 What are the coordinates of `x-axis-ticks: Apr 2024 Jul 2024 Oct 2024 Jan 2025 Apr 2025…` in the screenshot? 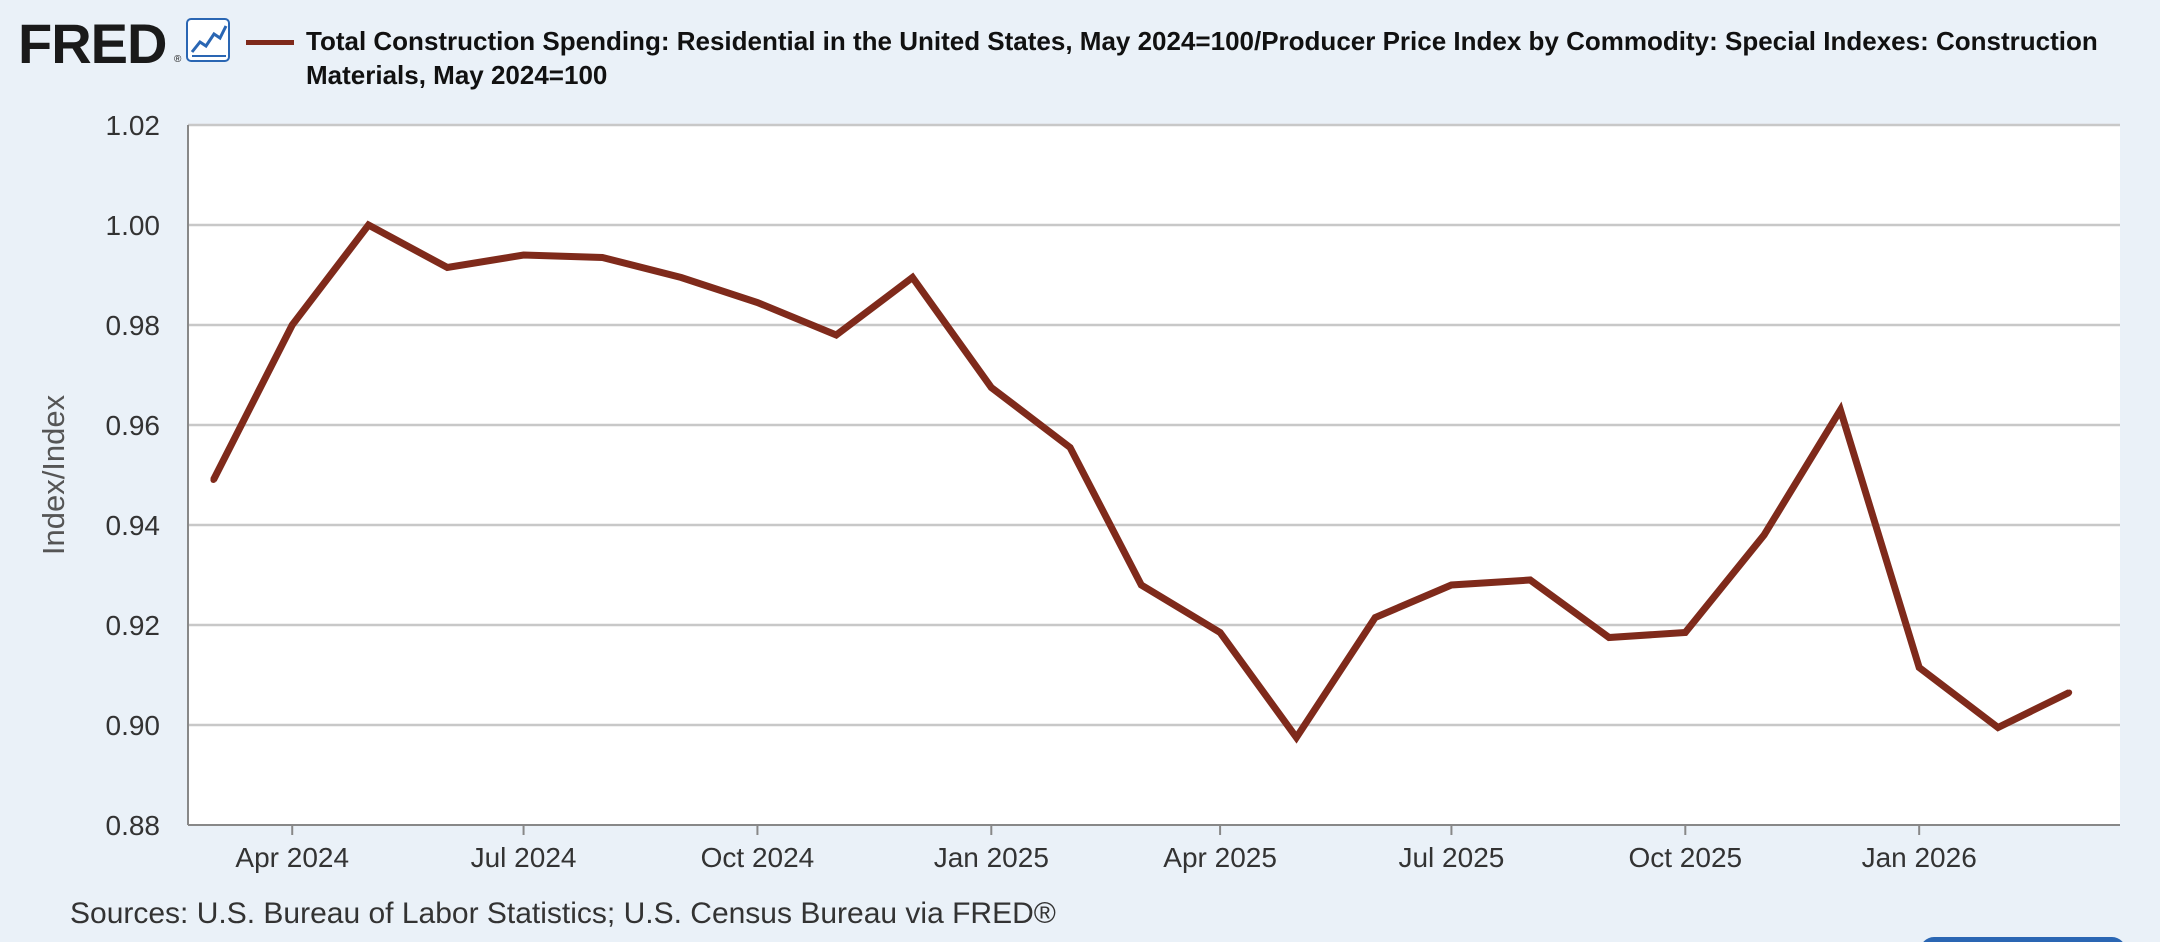 It's located at (1106, 849).